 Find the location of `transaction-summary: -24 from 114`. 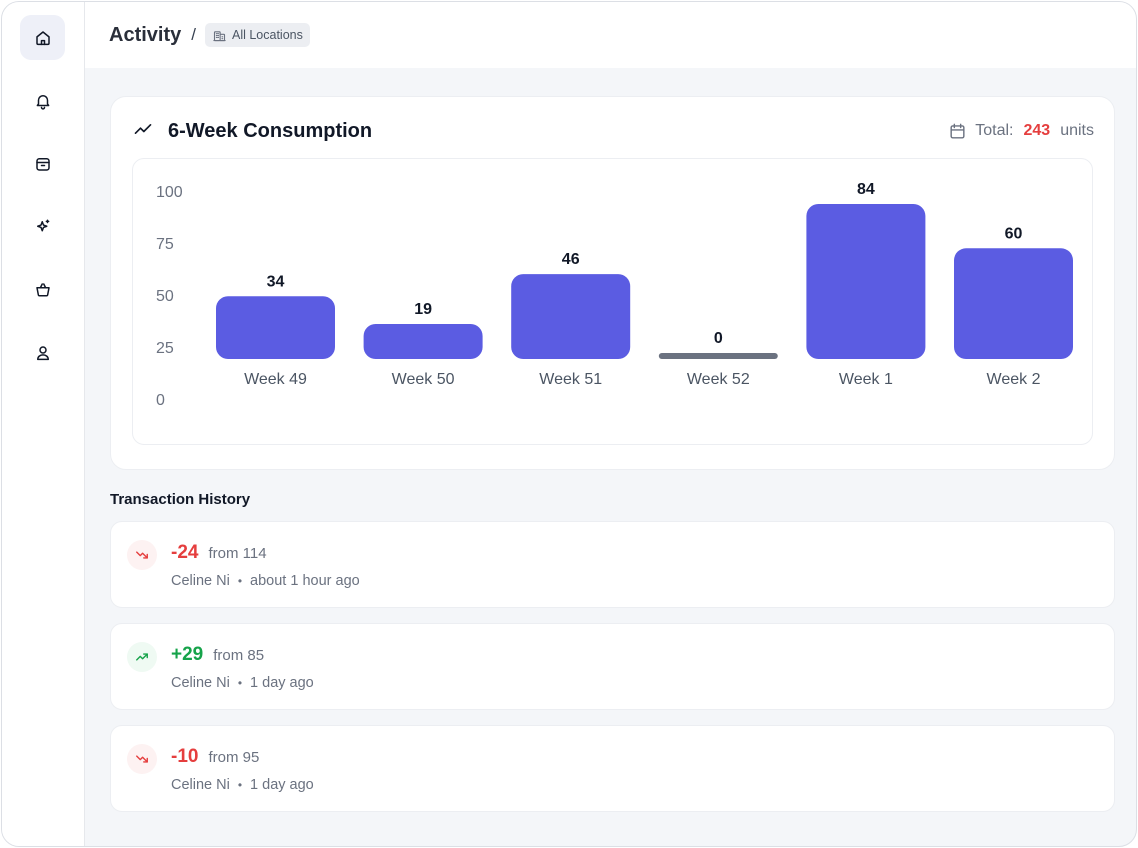

transaction-summary: -24 from 114 is located at coordinates (219, 553).